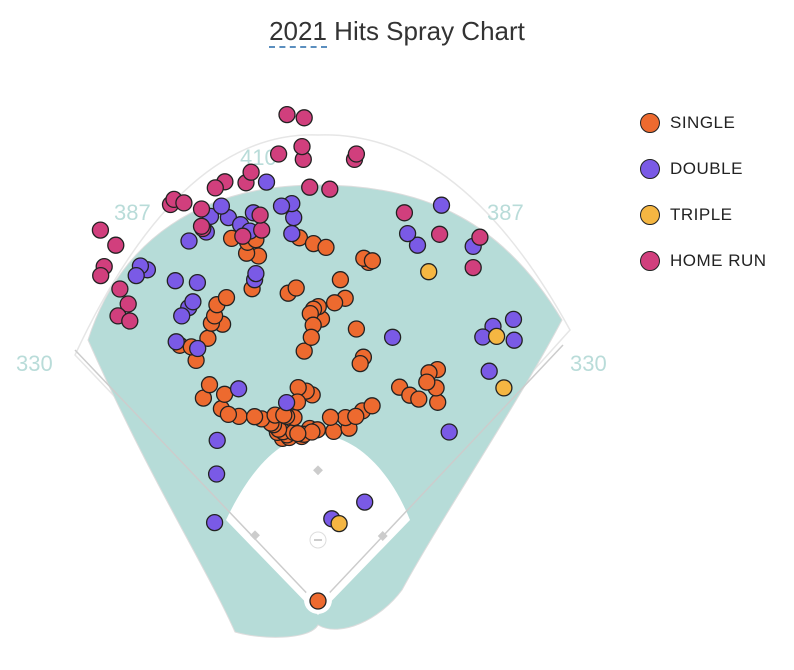 The height and width of the screenshot is (670, 794). I want to click on legend-item-double: DOUBLE, so click(703, 169).